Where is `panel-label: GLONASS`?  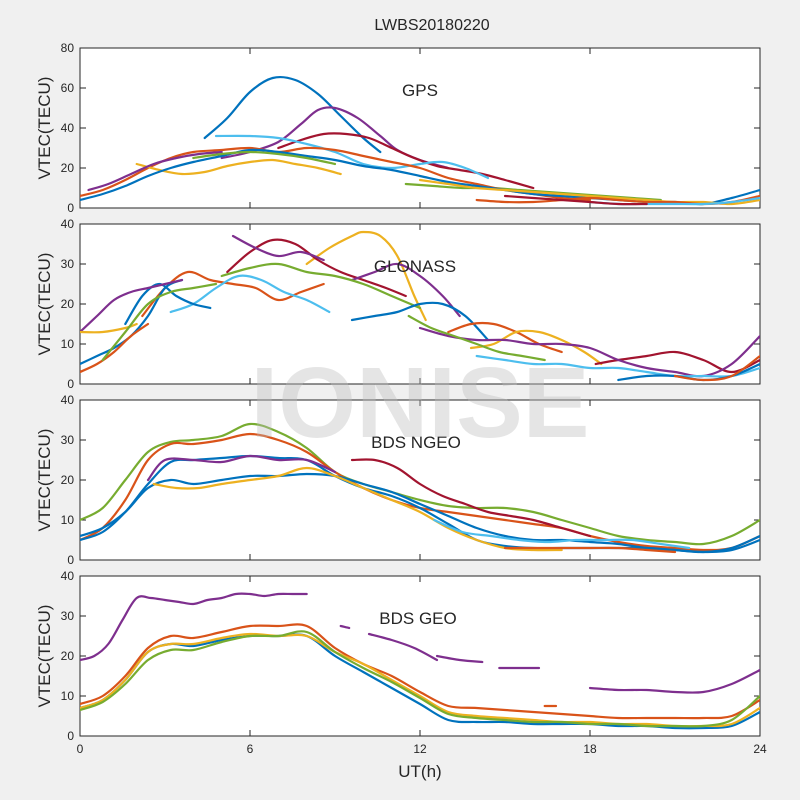
panel-label: GLONASS is located at coordinates (415, 266).